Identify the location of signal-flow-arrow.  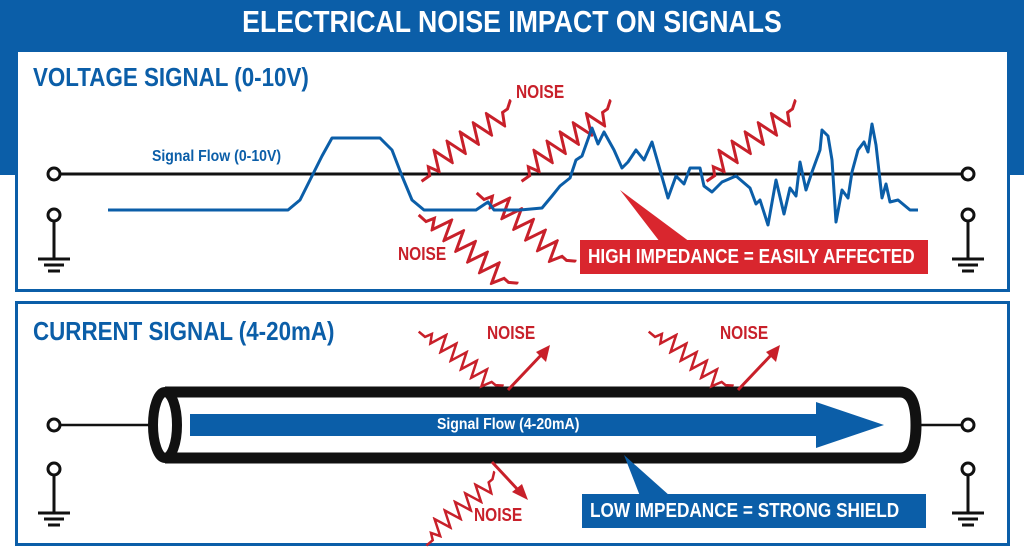
(537, 425).